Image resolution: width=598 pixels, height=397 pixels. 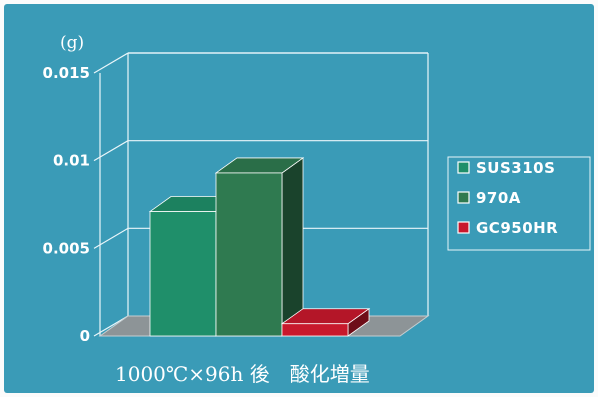 What do you see at coordinates (325, 322) in the screenshot?
I see `bar-gc950hr` at bounding box center [325, 322].